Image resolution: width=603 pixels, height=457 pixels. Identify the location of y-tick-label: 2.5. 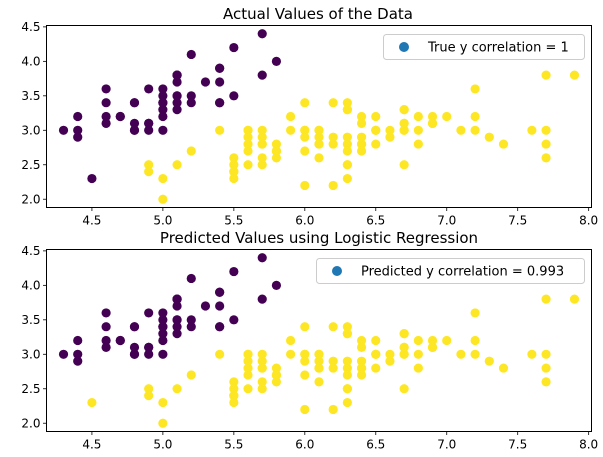
(30, 389).